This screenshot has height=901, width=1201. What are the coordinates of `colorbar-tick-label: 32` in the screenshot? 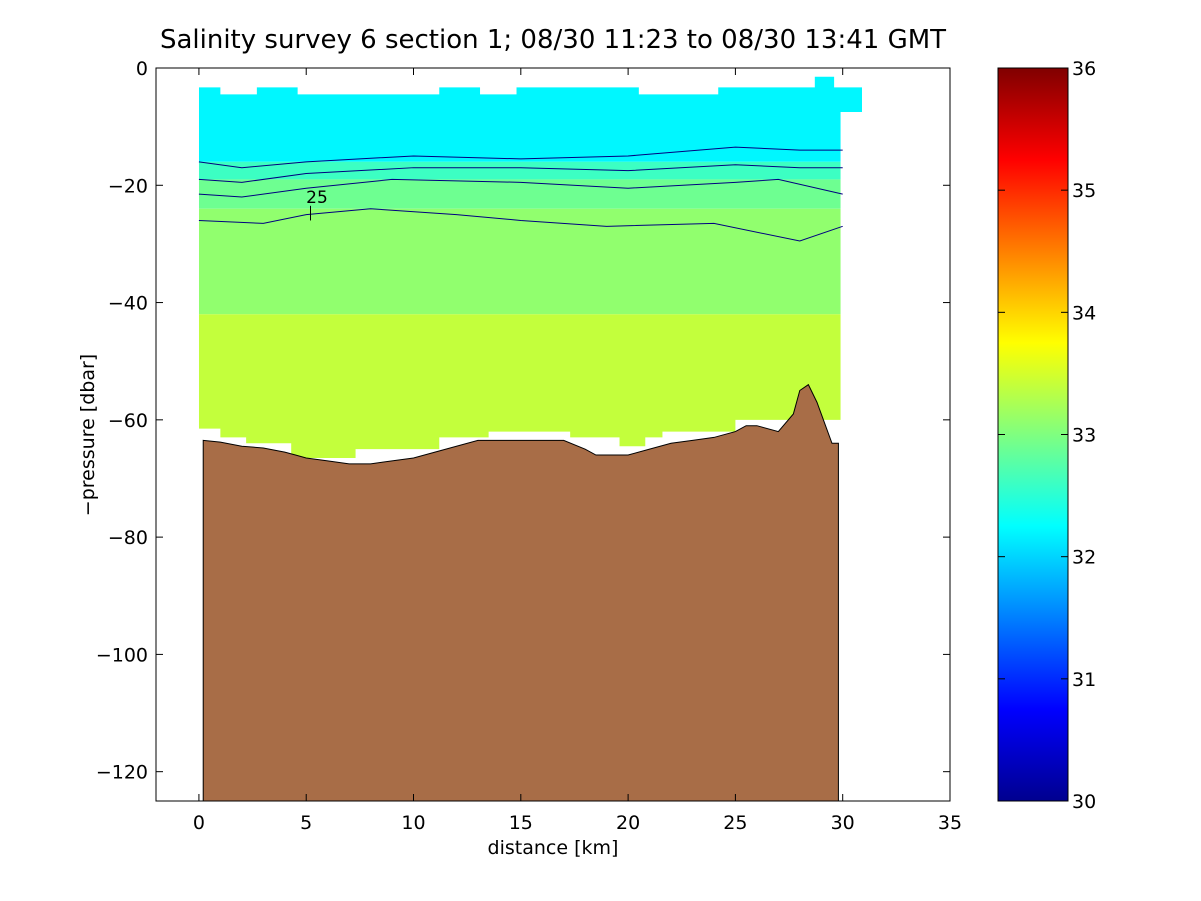 It's located at (1084, 558).